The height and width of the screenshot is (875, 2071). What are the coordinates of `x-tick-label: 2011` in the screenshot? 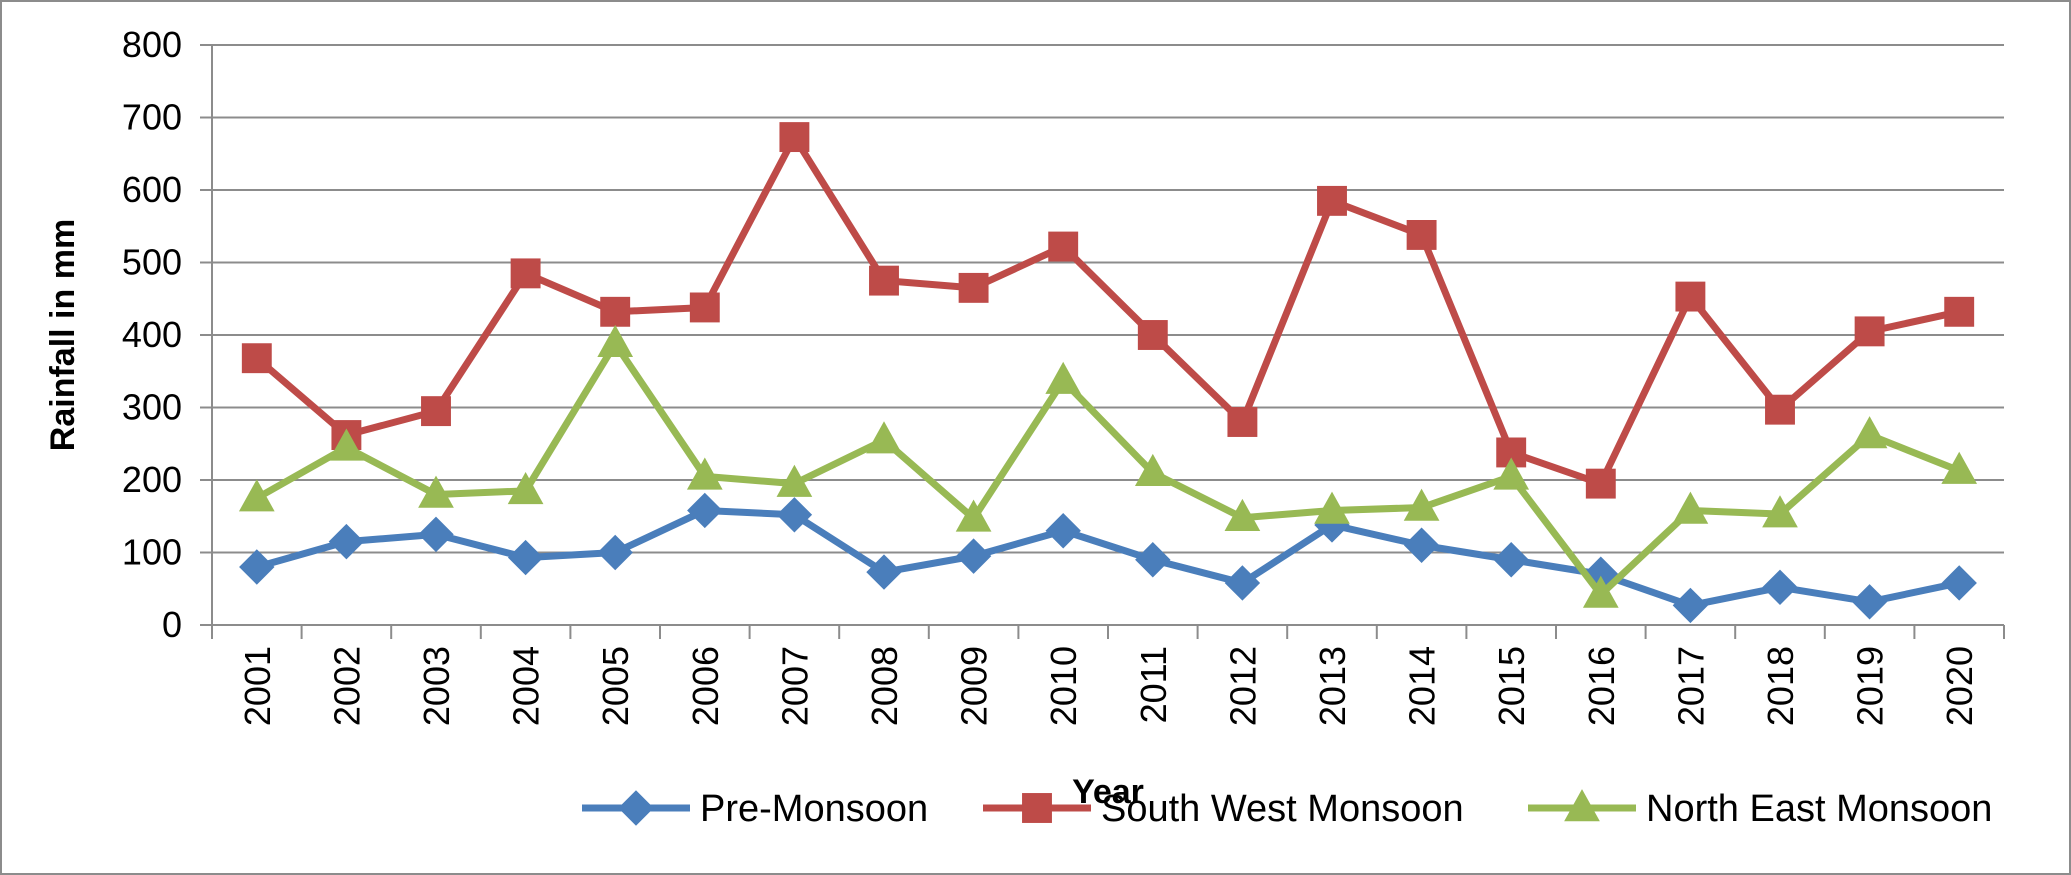 It's located at (1153, 684).